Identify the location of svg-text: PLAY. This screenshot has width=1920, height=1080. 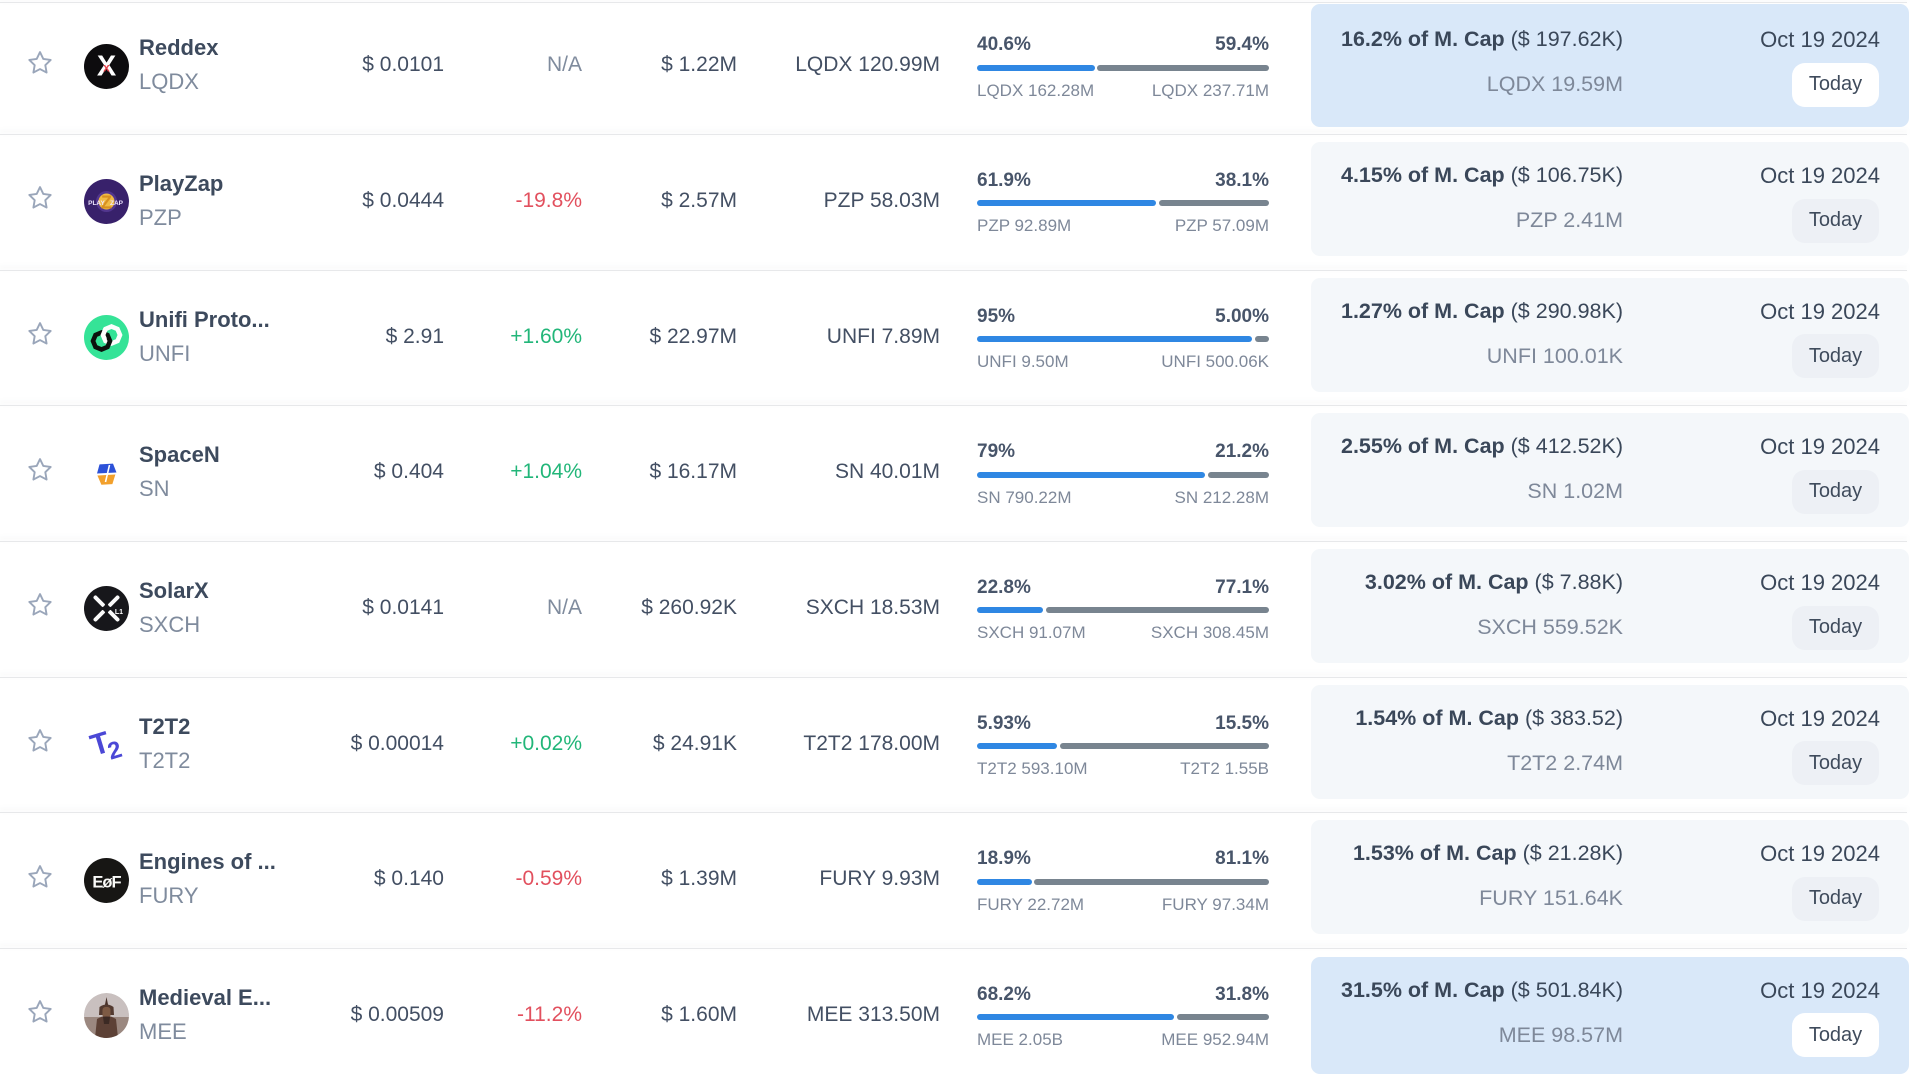
(96, 203).